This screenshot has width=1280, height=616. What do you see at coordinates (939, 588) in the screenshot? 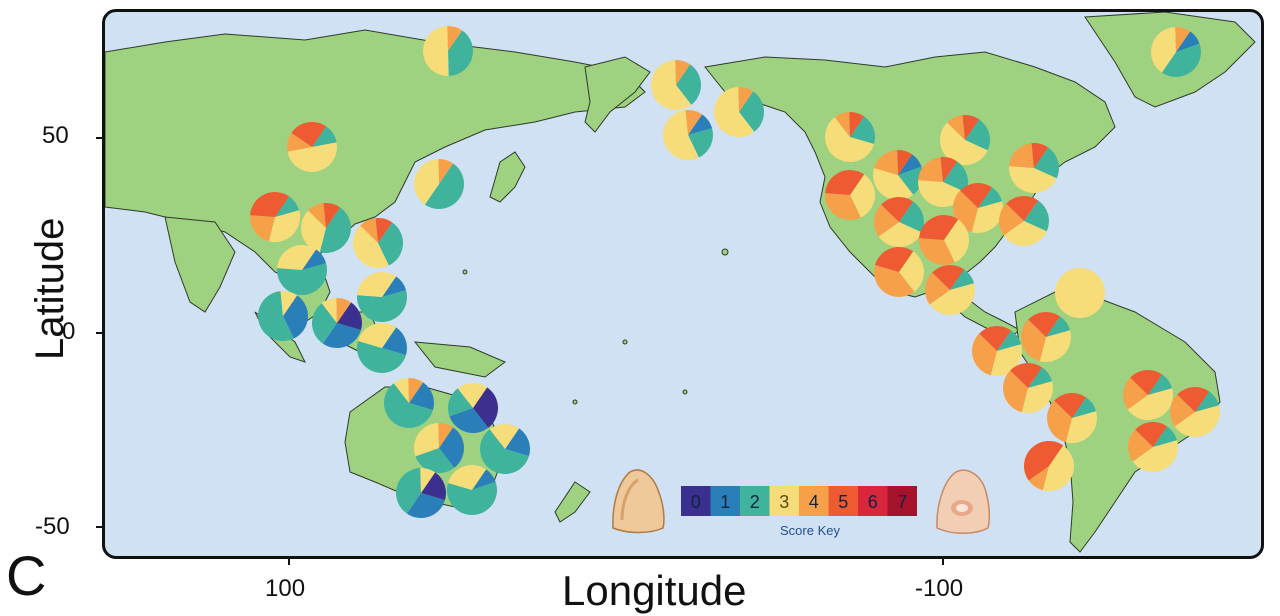
I see `x-tick-label-neg100: -100` at bounding box center [939, 588].